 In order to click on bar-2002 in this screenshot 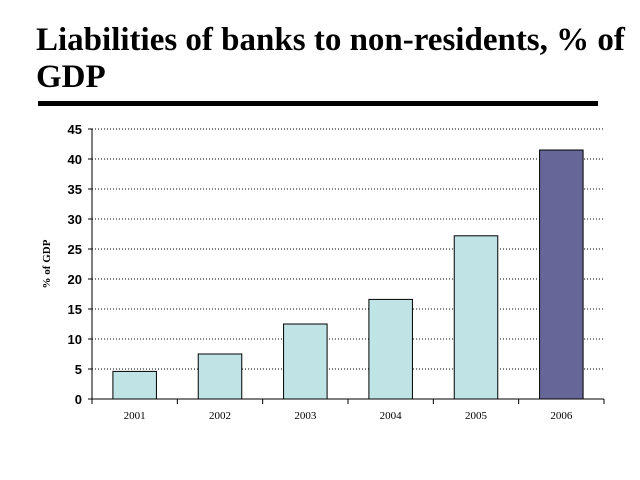, I will do `click(220, 376)`.